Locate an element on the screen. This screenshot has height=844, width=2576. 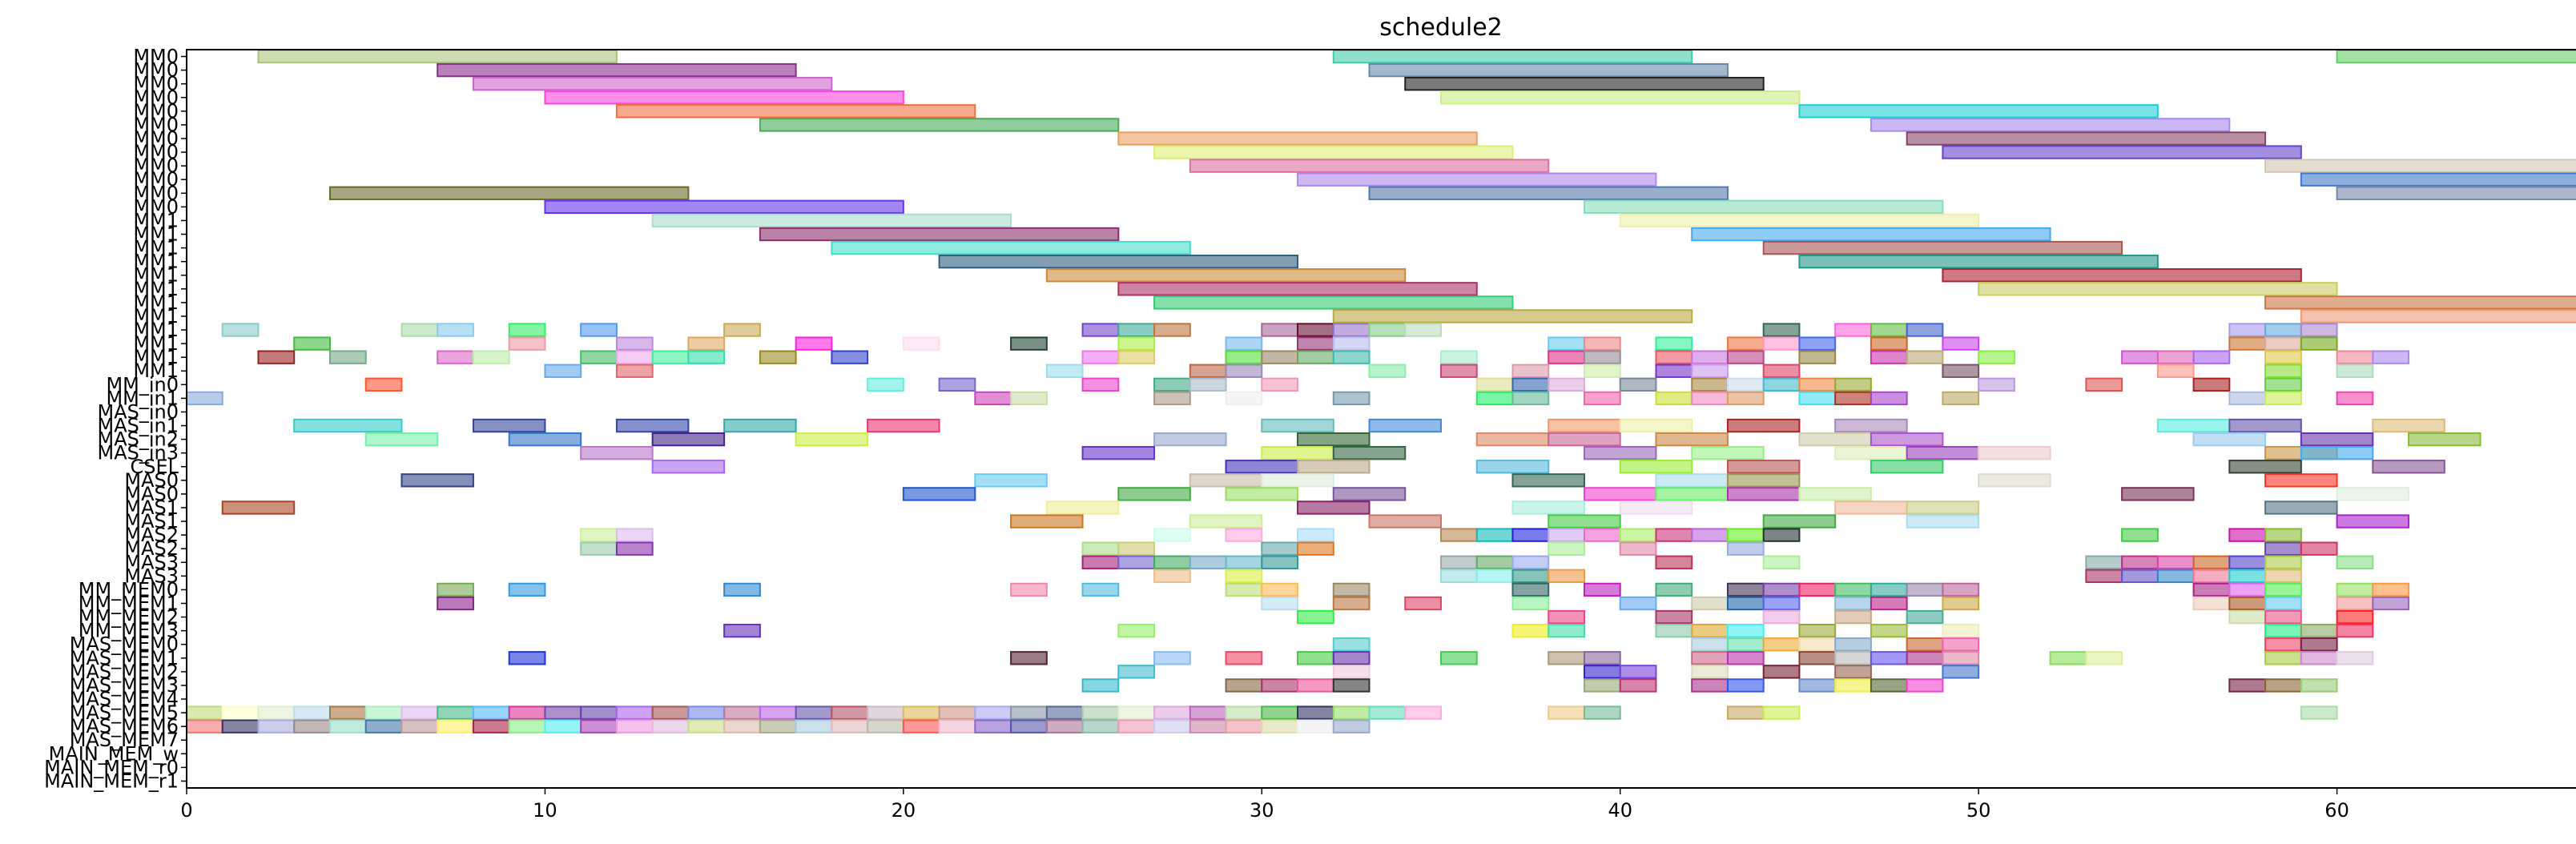
y-tick-label: MAS_MEM5 is located at coordinates (124, 712).